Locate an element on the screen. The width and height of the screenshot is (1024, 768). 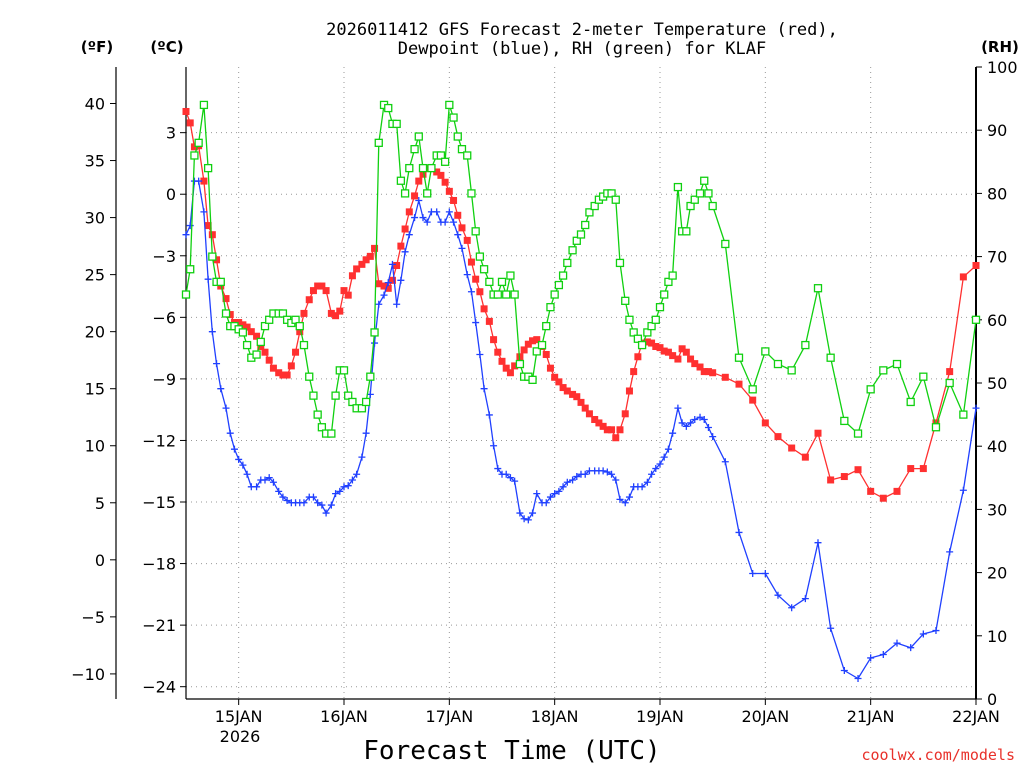
celsius-tick-label: −12 is located at coordinates (159, 440).